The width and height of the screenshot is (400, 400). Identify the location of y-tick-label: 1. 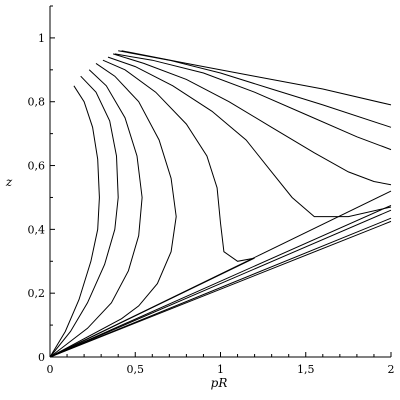
(41, 38).